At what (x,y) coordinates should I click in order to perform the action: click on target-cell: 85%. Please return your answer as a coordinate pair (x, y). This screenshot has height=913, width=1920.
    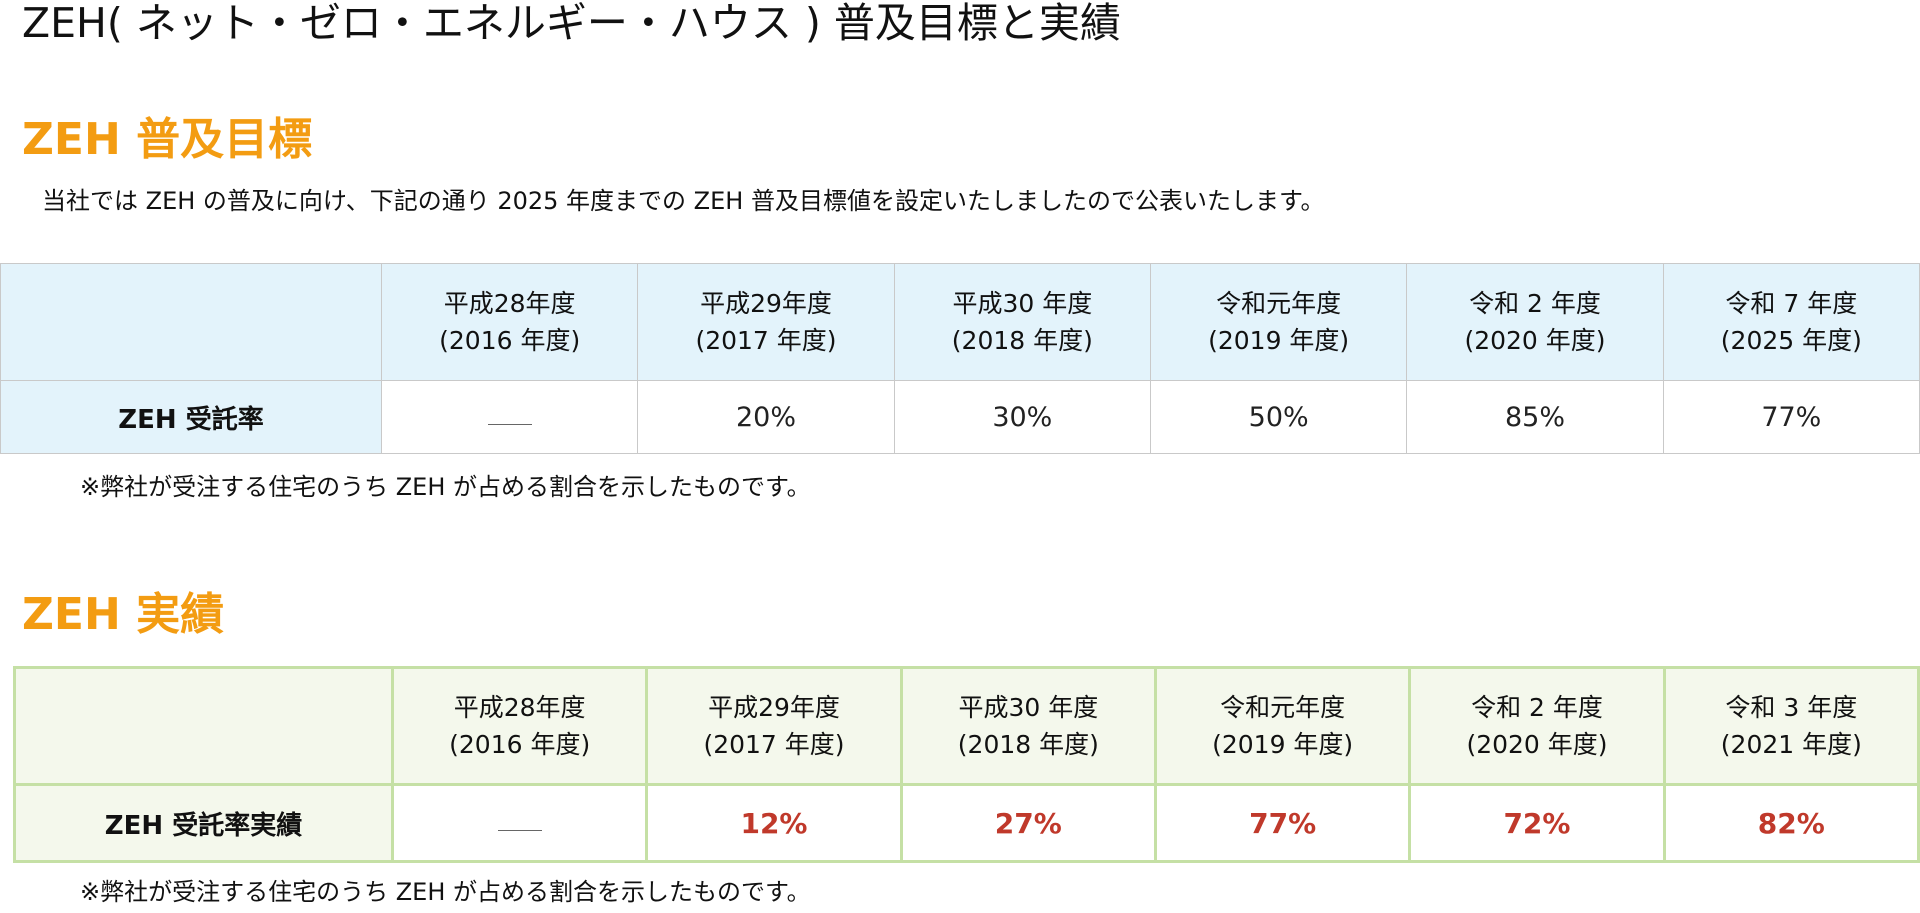
    Looking at the image, I should click on (1535, 417).